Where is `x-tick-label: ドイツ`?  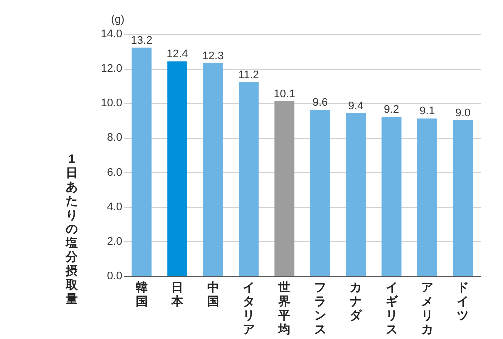
x-tick-label: ドイツ is located at coordinates (463, 301).